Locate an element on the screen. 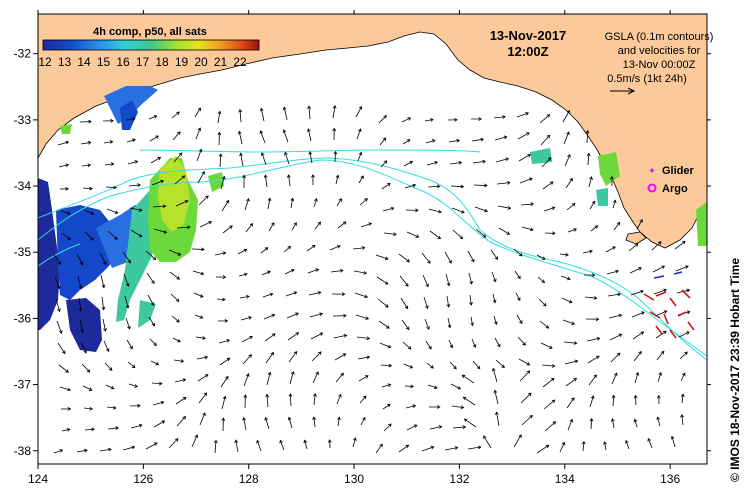 The width and height of the screenshot is (749, 496). colorbar-tick-label: 22 is located at coordinates (240, 62).